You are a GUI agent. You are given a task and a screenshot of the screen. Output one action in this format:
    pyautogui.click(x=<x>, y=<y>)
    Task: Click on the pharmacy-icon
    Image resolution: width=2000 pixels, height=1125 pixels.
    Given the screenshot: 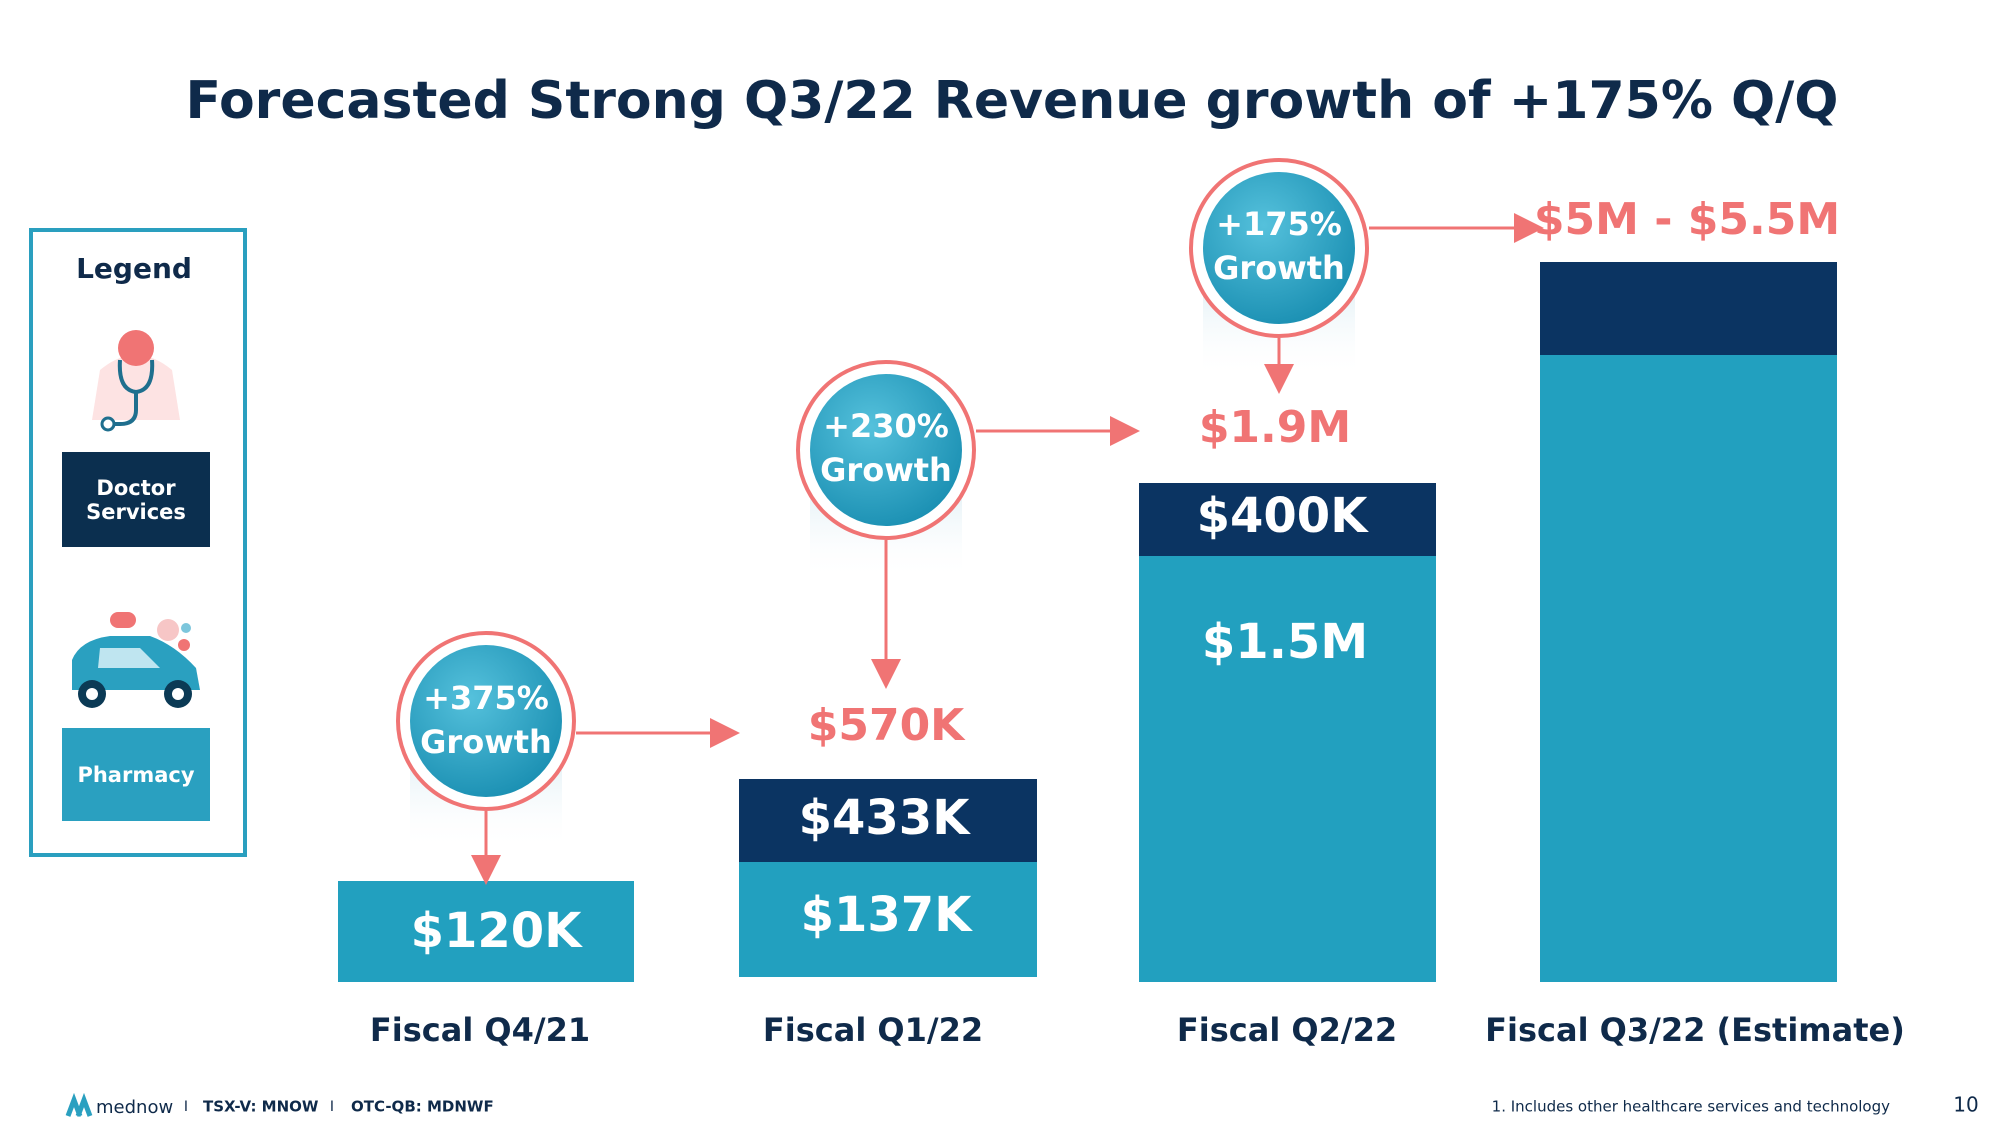 What is the action you would take?
    pyautogui.click(x=136, y=660)
    